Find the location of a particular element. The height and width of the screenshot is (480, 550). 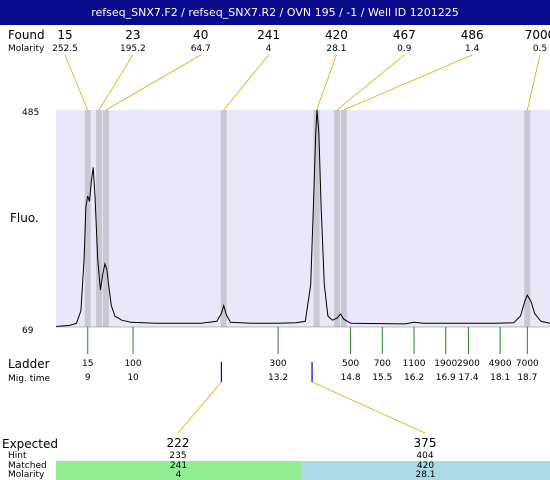

ladder-time-label: 17.4 is located at coordinates (468, 378).